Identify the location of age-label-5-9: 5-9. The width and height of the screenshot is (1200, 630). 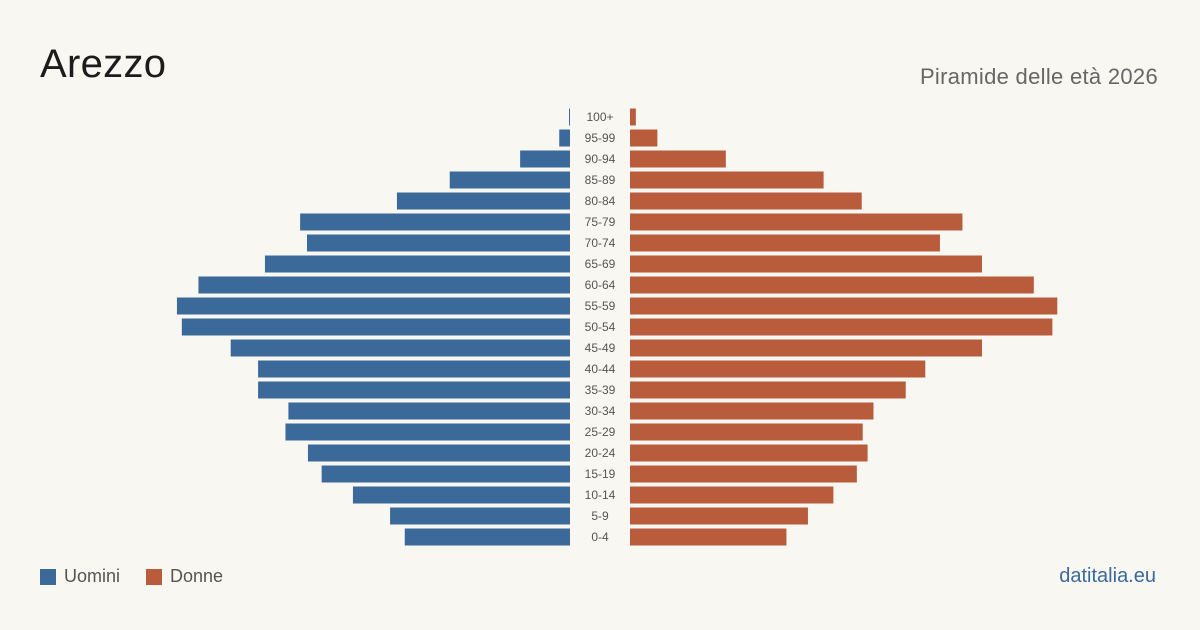
(600, 516).